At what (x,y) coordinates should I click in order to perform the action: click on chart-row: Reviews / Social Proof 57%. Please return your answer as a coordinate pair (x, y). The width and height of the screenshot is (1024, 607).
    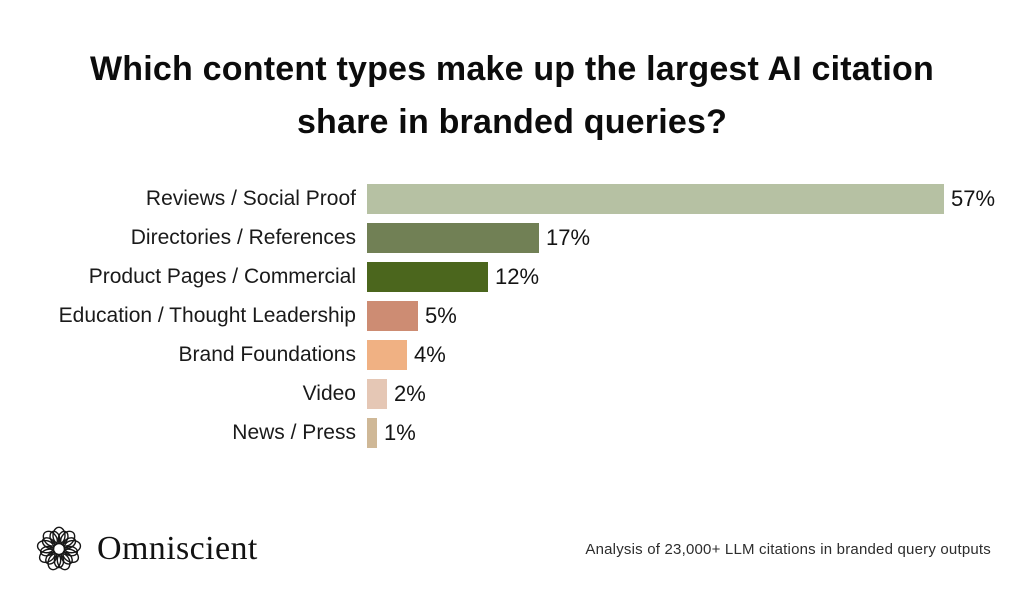
    Looking at the image, I should click on (512, 199).